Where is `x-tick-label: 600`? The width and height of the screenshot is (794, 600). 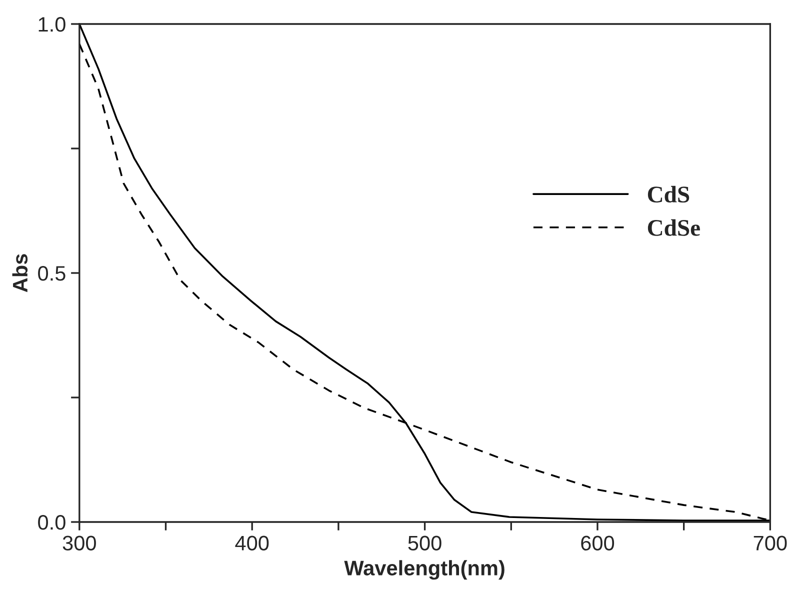
x-tick-label: 600 is located at coordinates (597, 543).